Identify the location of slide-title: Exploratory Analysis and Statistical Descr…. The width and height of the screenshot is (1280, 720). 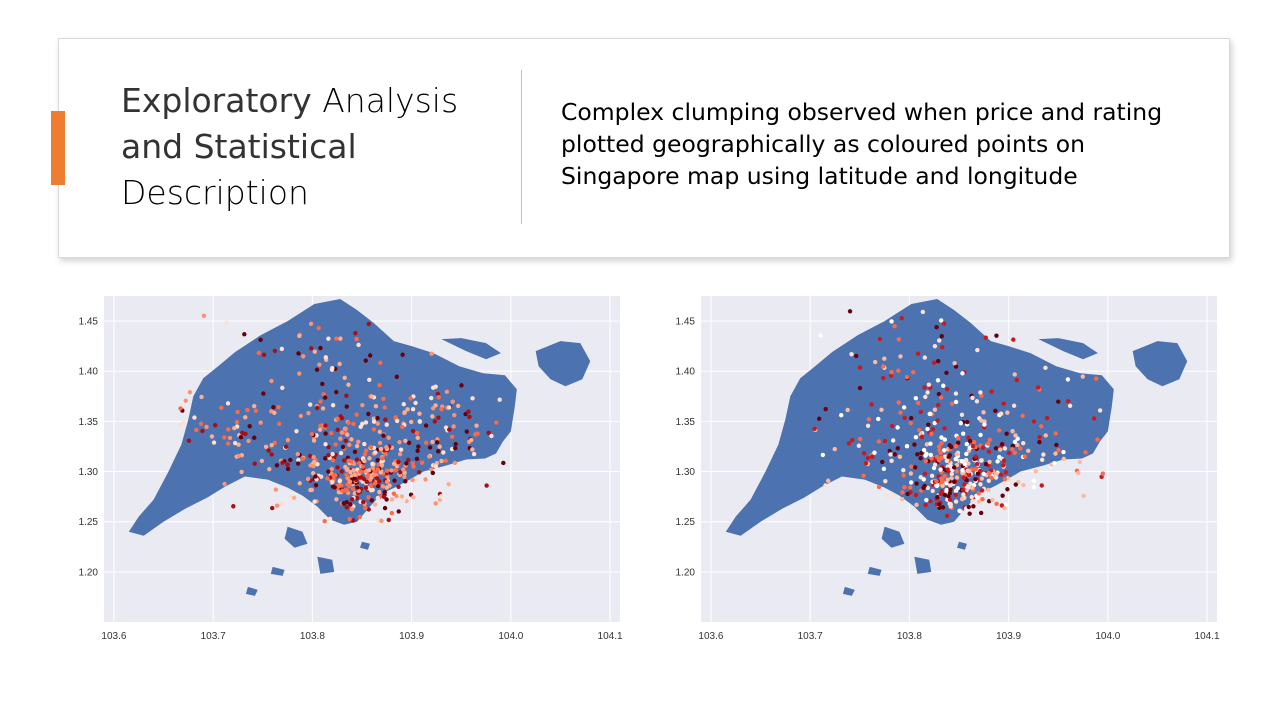
(290, 146).